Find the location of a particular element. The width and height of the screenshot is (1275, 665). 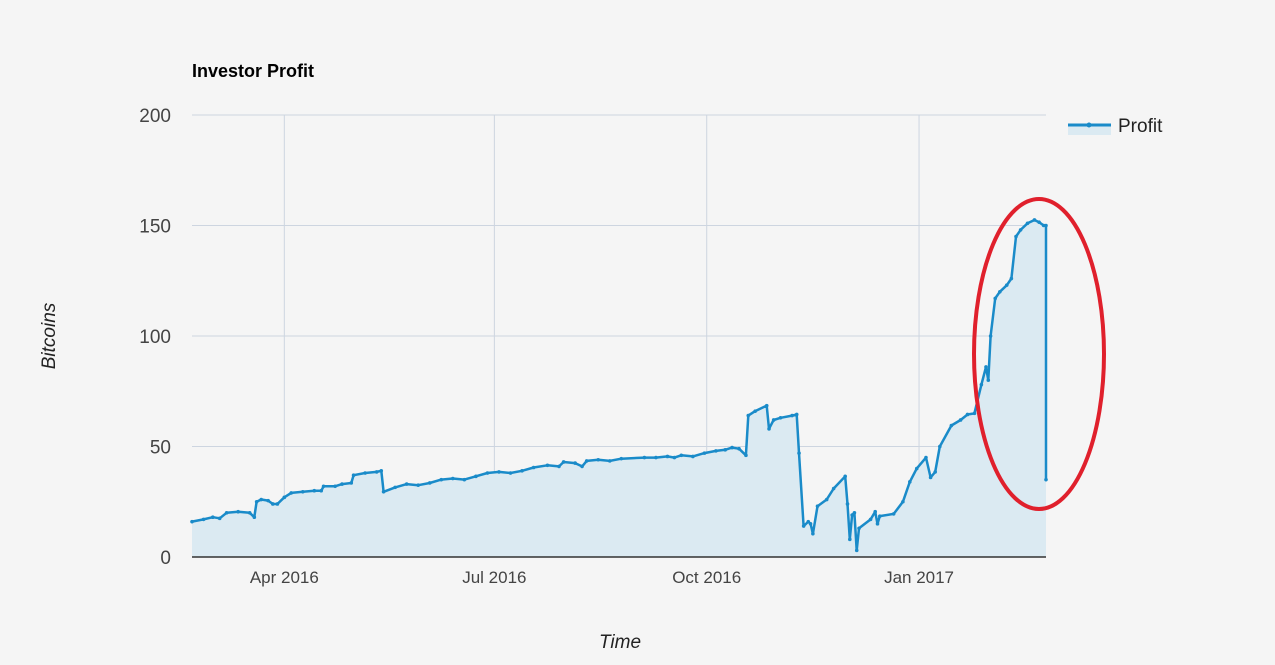

y-tick-label: 150 is located at coordinates (155, 227).